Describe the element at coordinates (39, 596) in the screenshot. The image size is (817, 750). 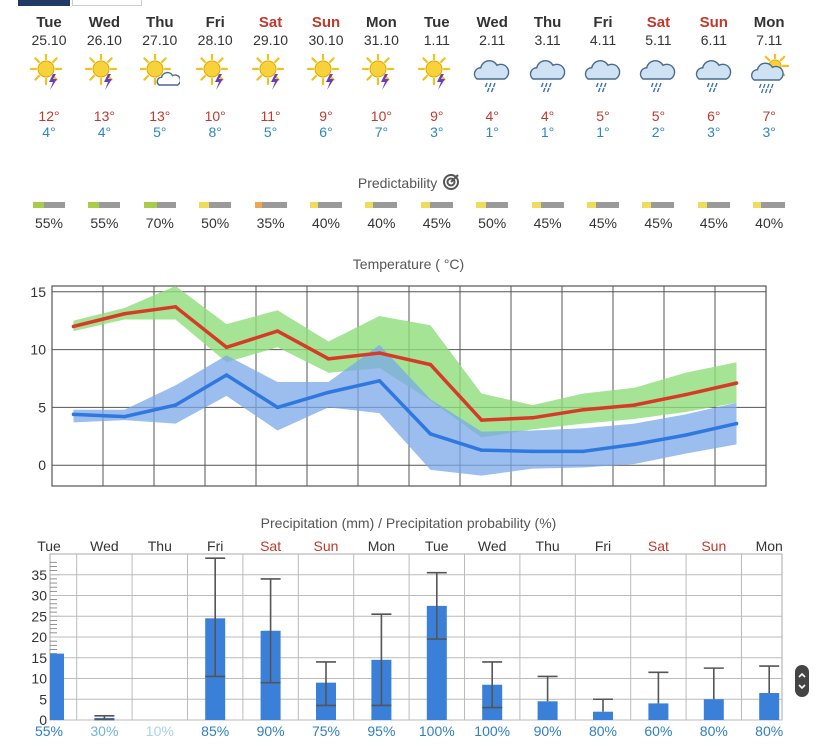
I see `precip-y-tick-label: 30` at that location.